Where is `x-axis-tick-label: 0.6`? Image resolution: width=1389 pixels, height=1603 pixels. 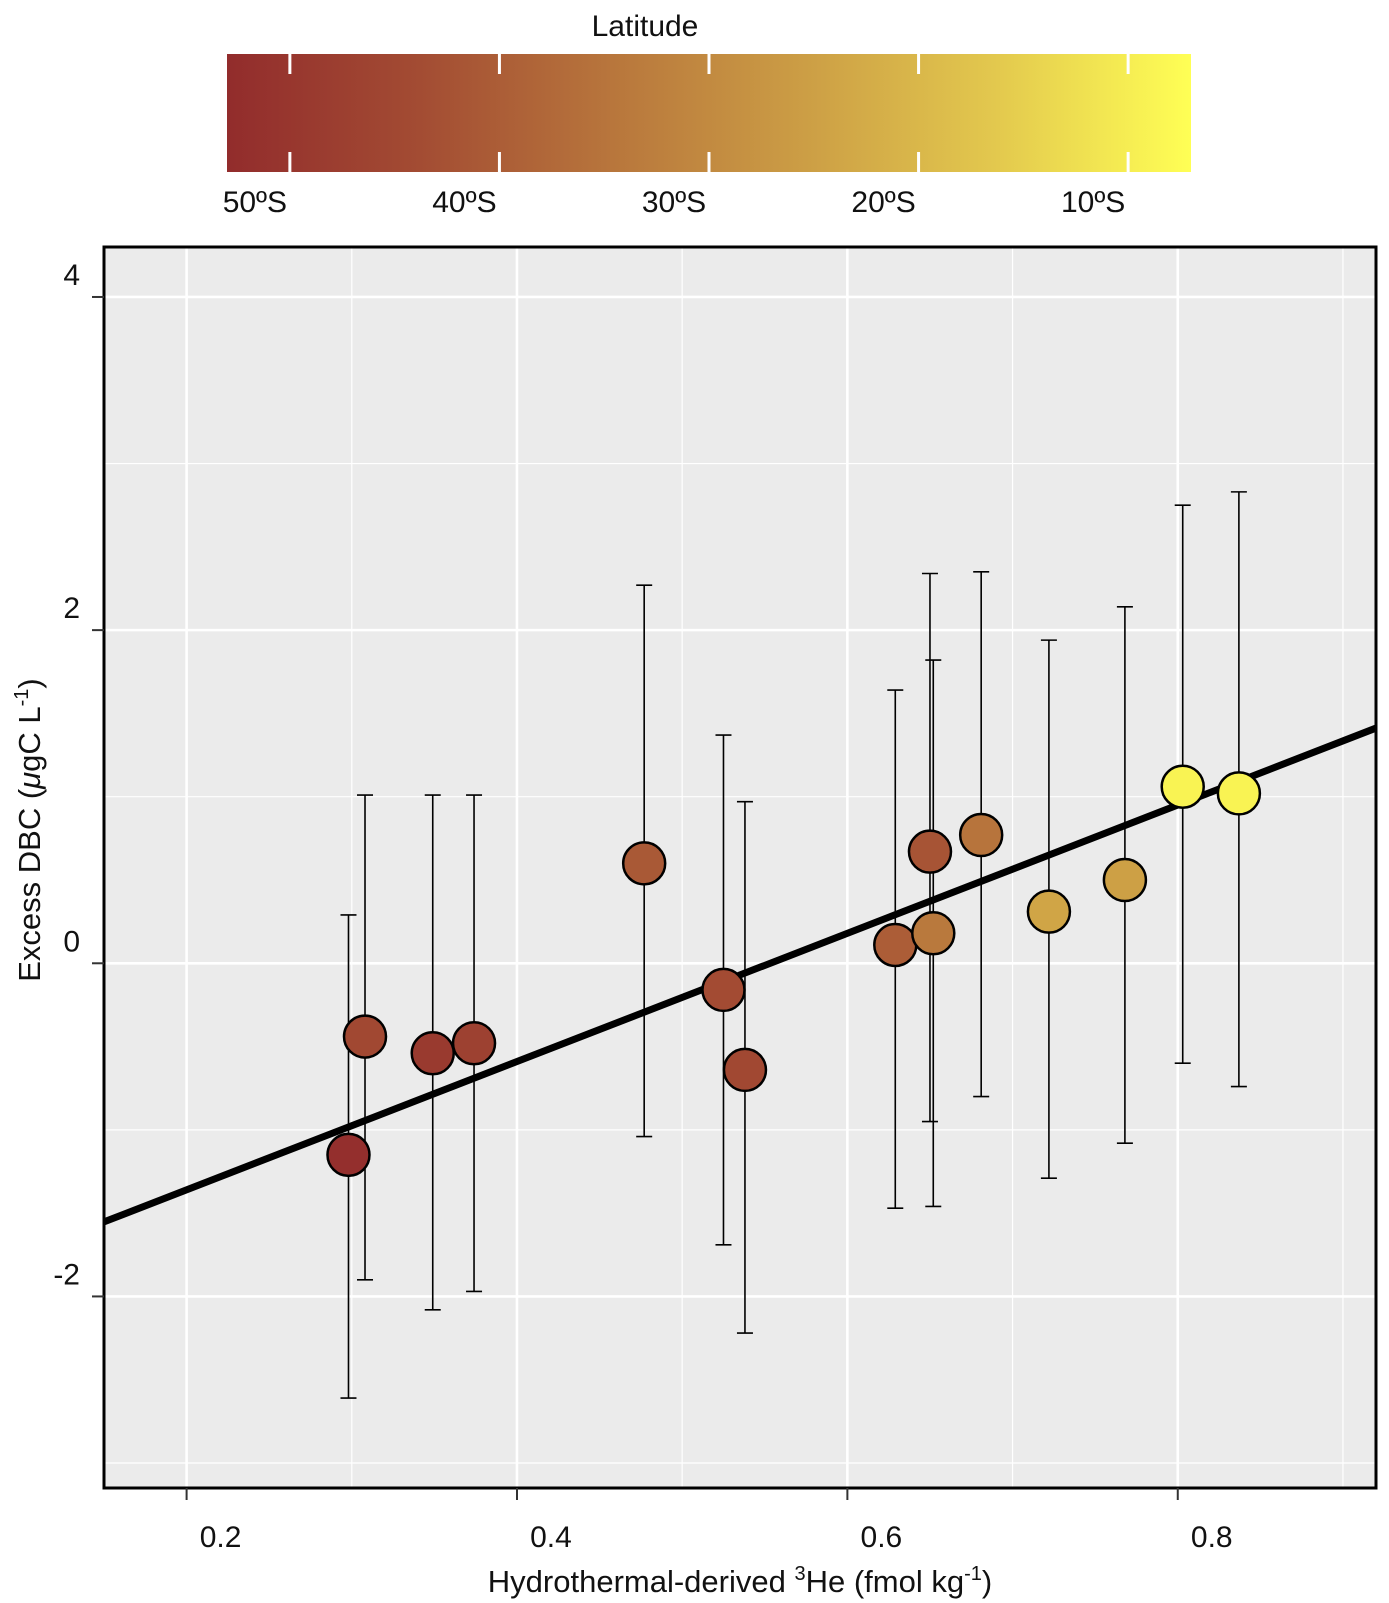
x-axis-tick-label: 0.6 is located at coordinates (882, 1537).